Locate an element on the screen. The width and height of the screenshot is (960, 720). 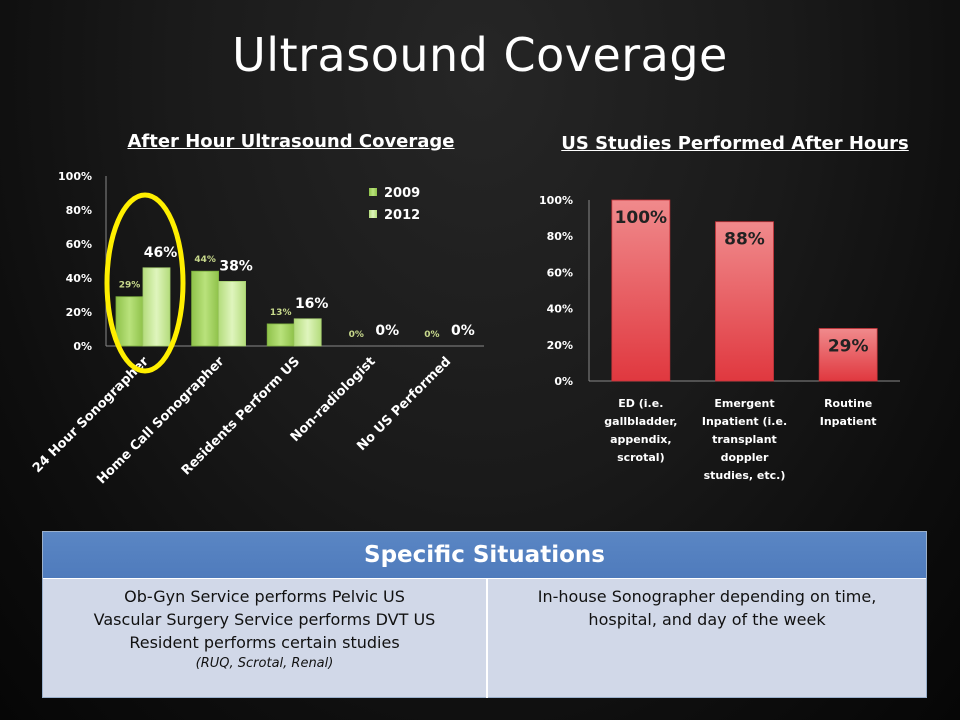
situation-note: (RUQ, Scrotal, Renal) is located at coordinates (264, 663).